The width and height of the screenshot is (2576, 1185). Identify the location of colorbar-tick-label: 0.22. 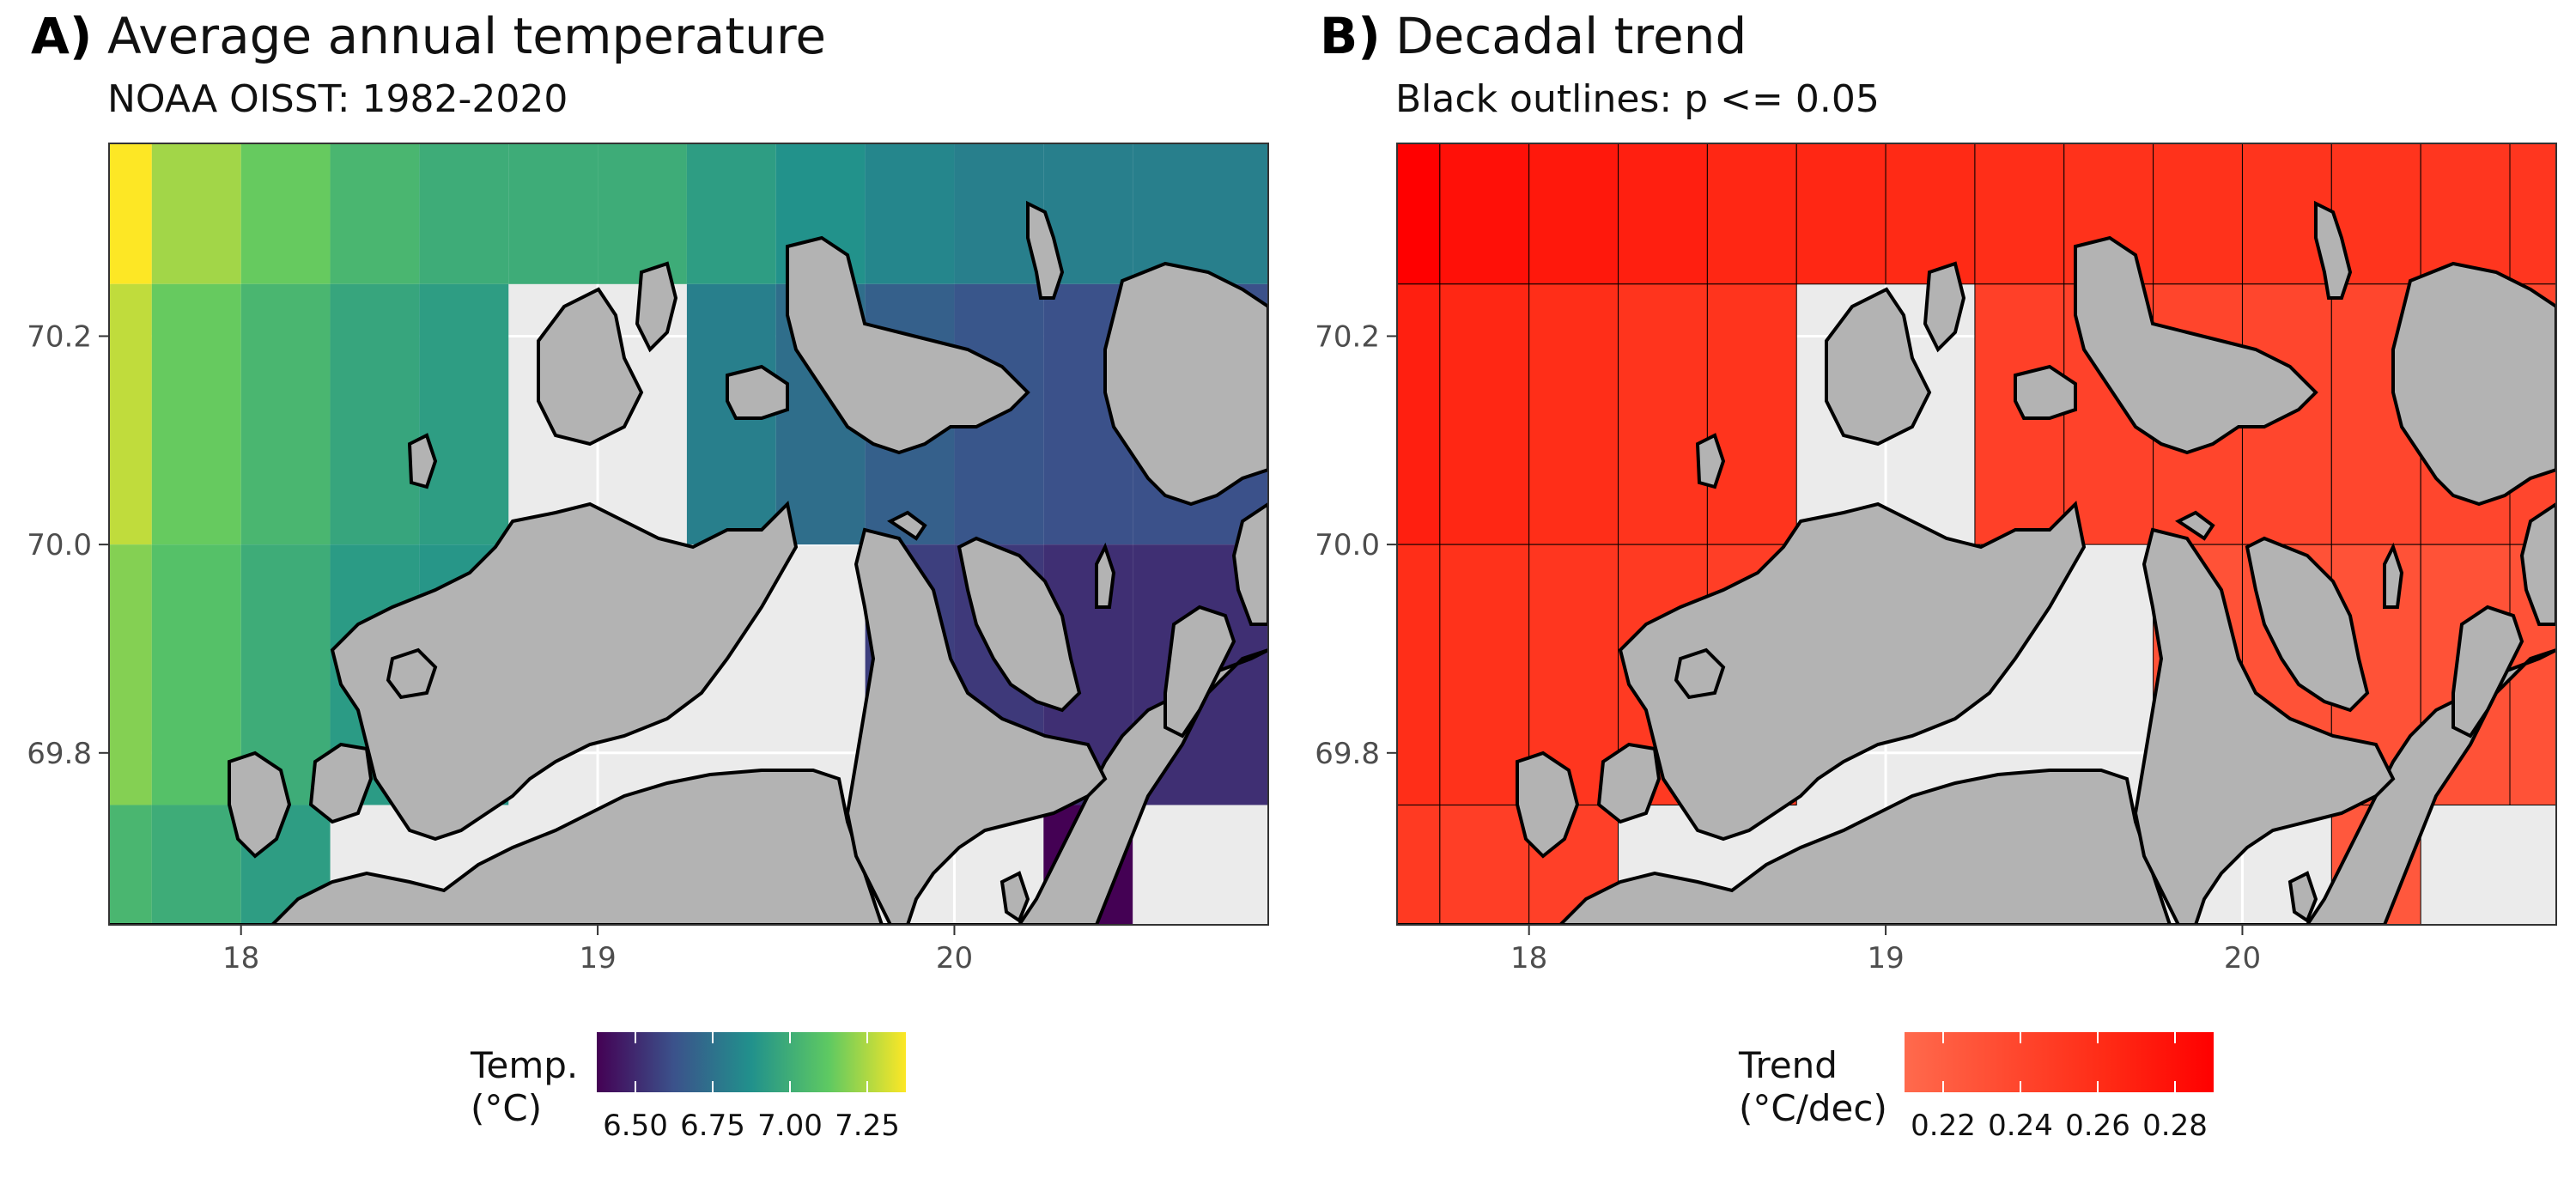
(1944, 1126).